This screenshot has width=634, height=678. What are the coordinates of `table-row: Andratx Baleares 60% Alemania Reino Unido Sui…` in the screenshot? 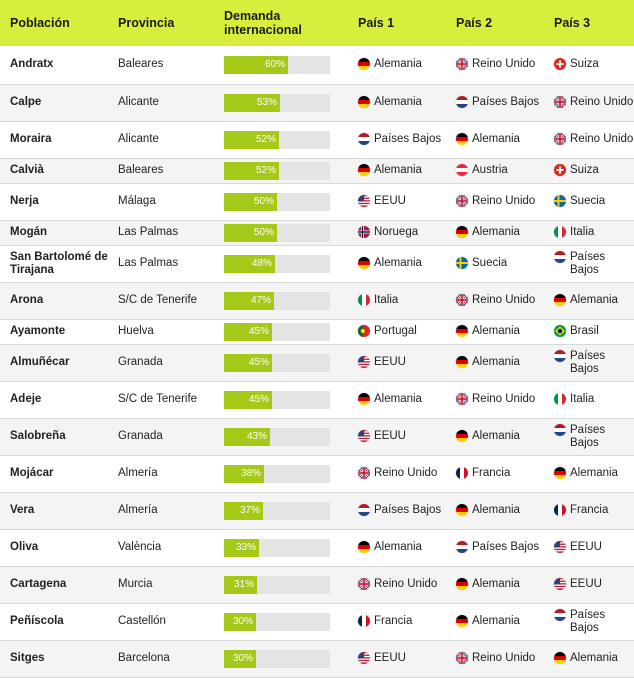 It's located at (317, 65).